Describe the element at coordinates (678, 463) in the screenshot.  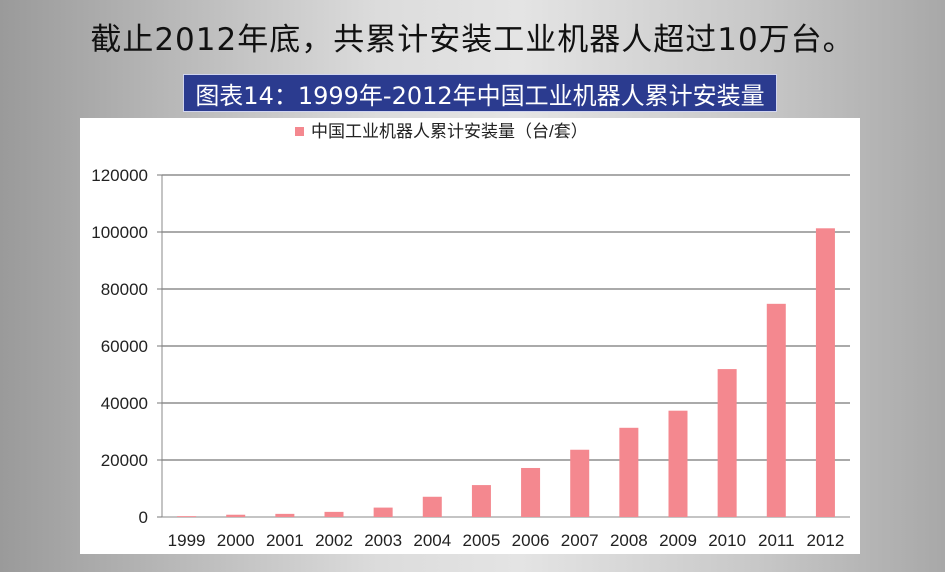
I see `bar-2009` at that location.